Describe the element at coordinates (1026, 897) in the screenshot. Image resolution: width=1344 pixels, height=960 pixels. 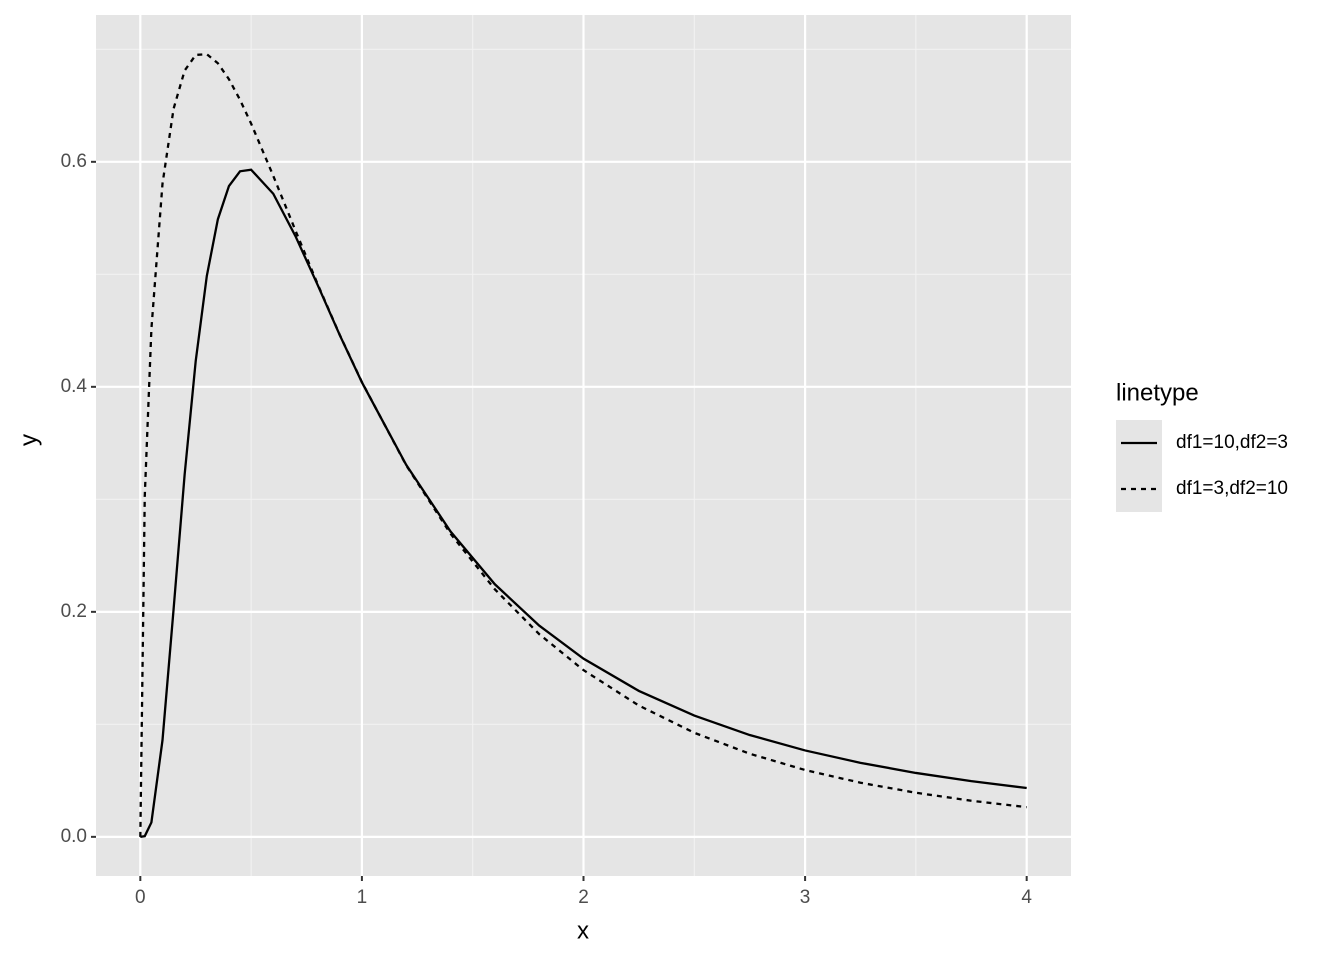
I see `x-tick-label: 4` at that location.